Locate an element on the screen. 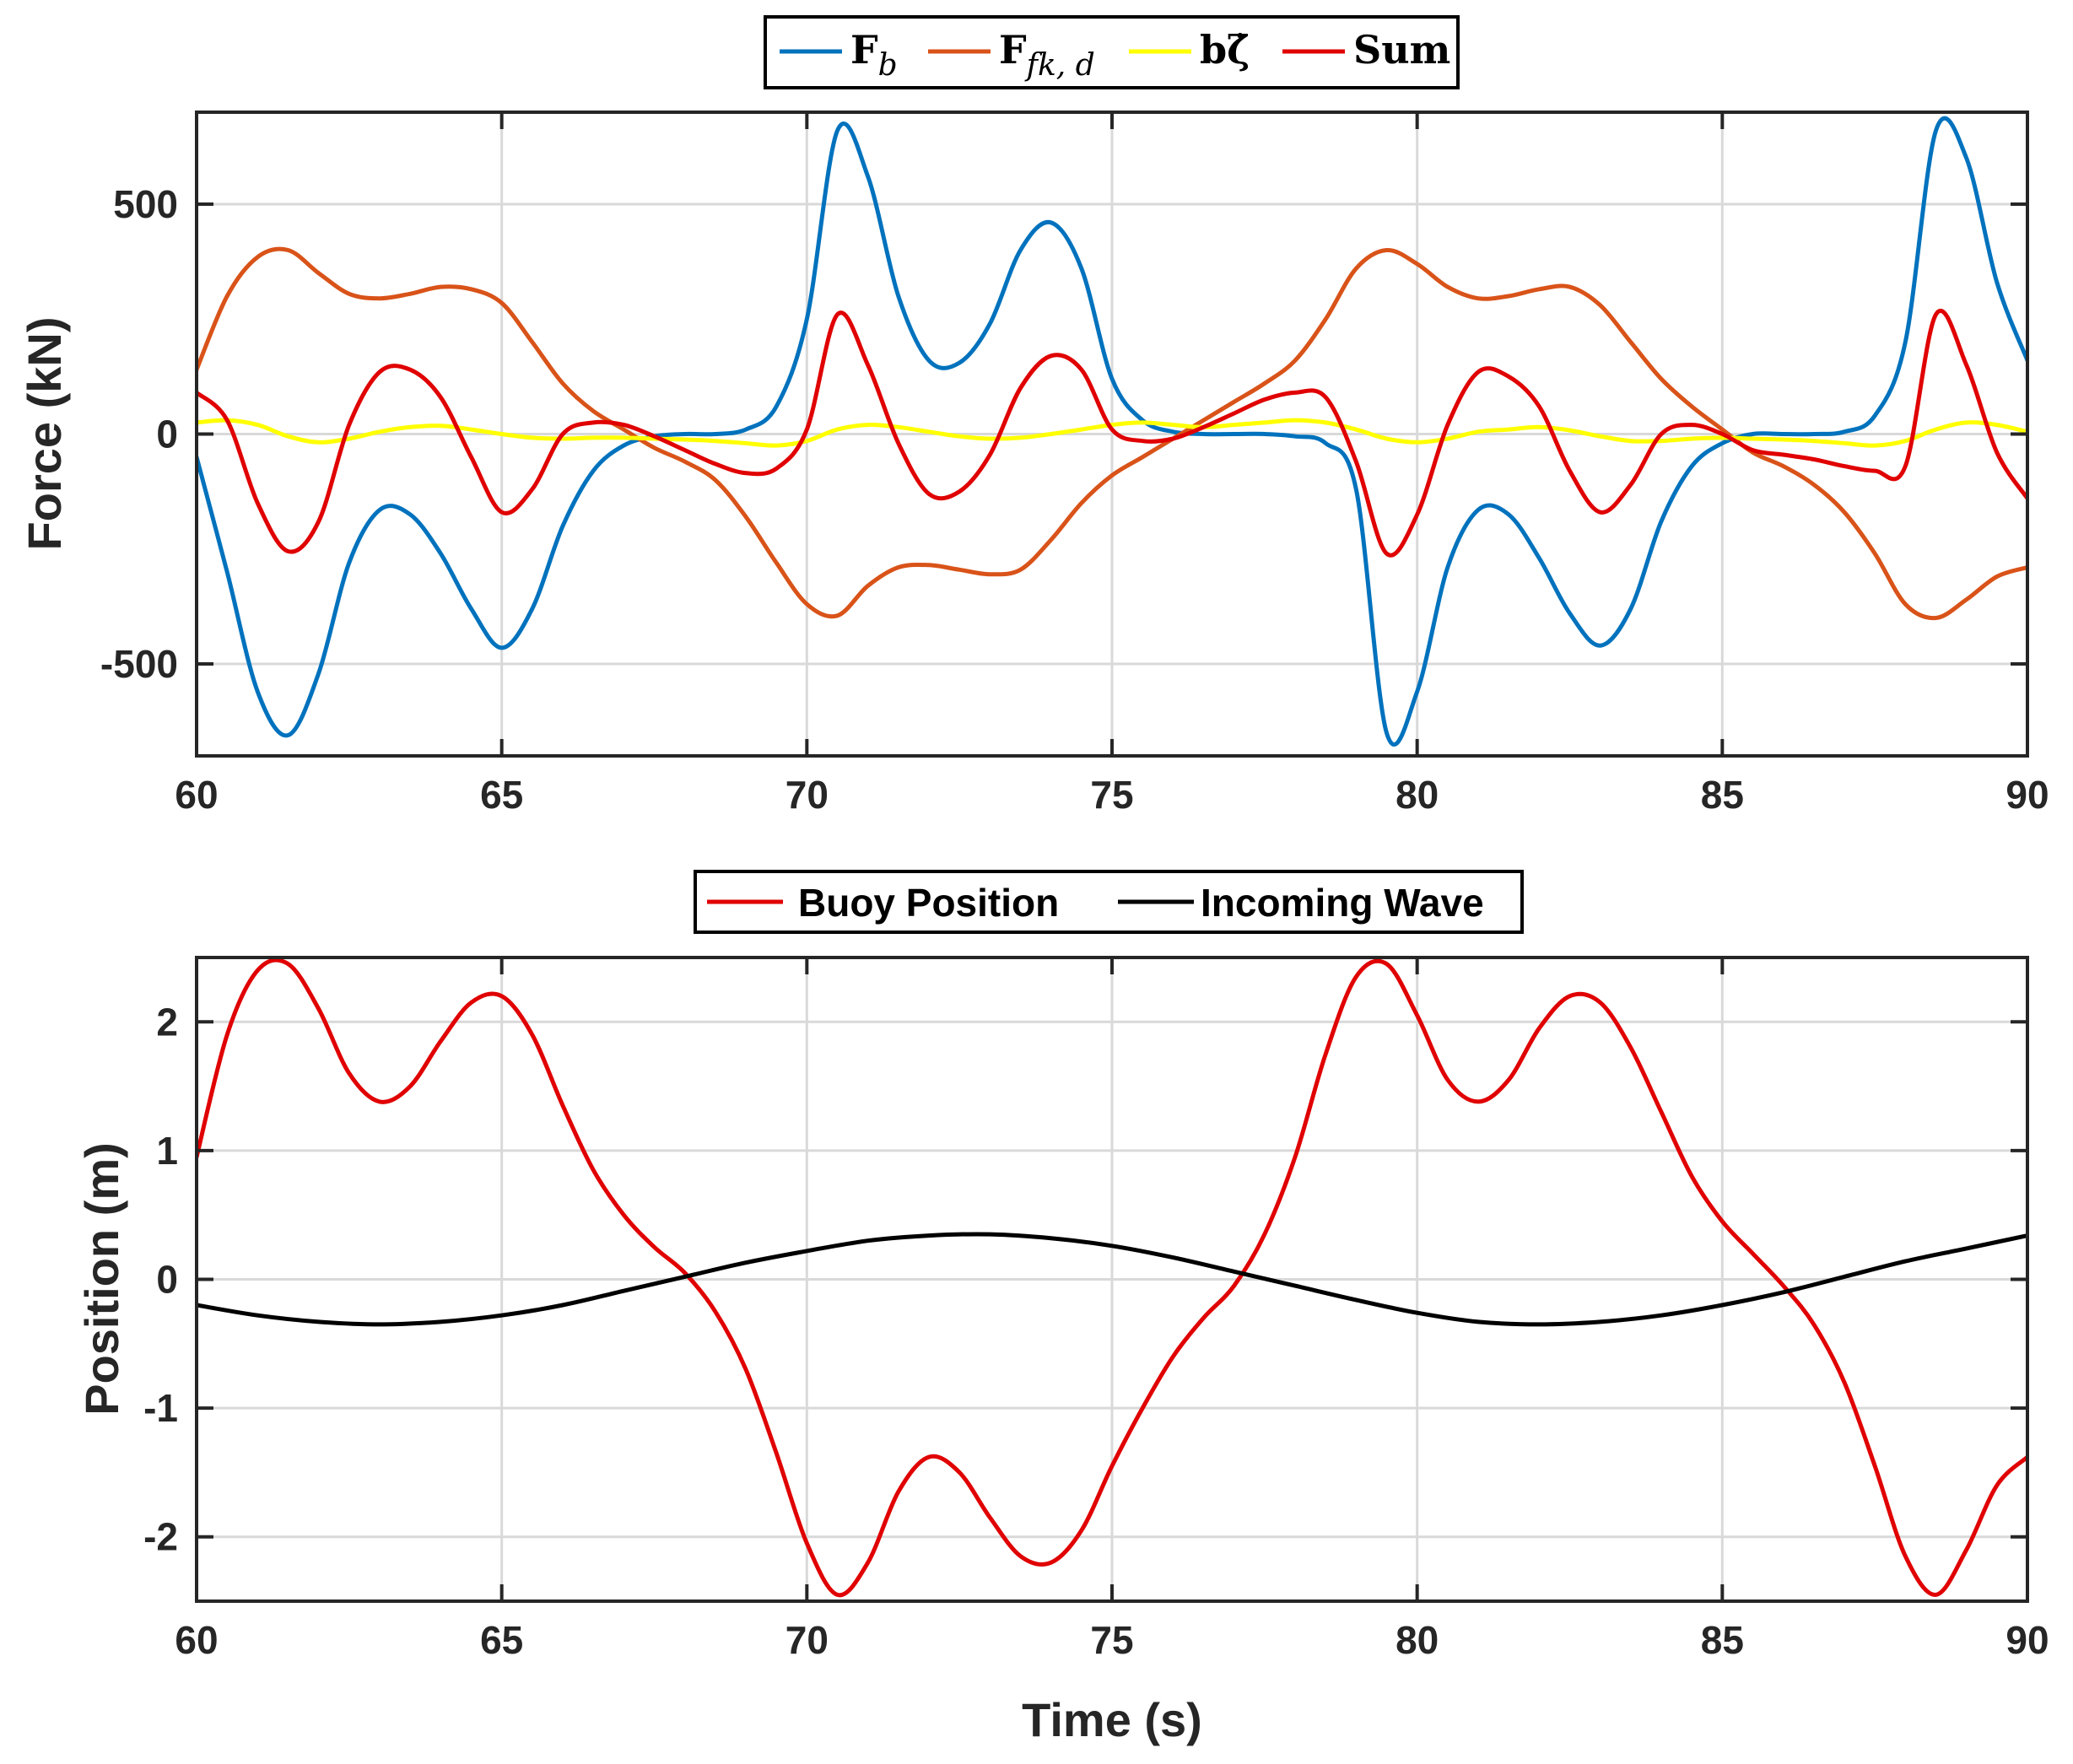  legend-label-wave: Incoming Wave is located at coordinates (1342, 903).